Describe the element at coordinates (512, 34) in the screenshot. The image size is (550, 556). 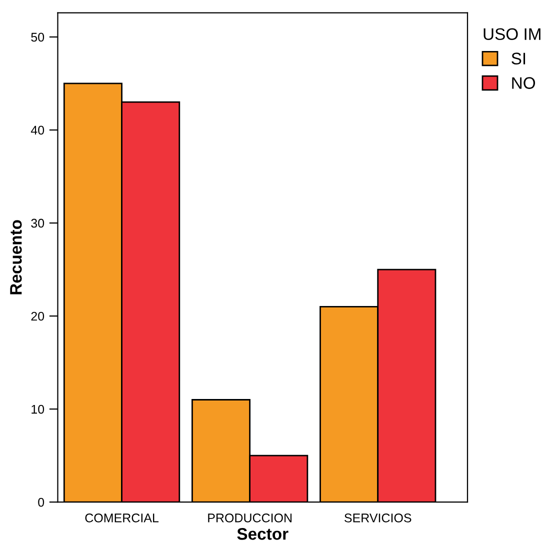
I see `legend-title: USO IM` at that location.